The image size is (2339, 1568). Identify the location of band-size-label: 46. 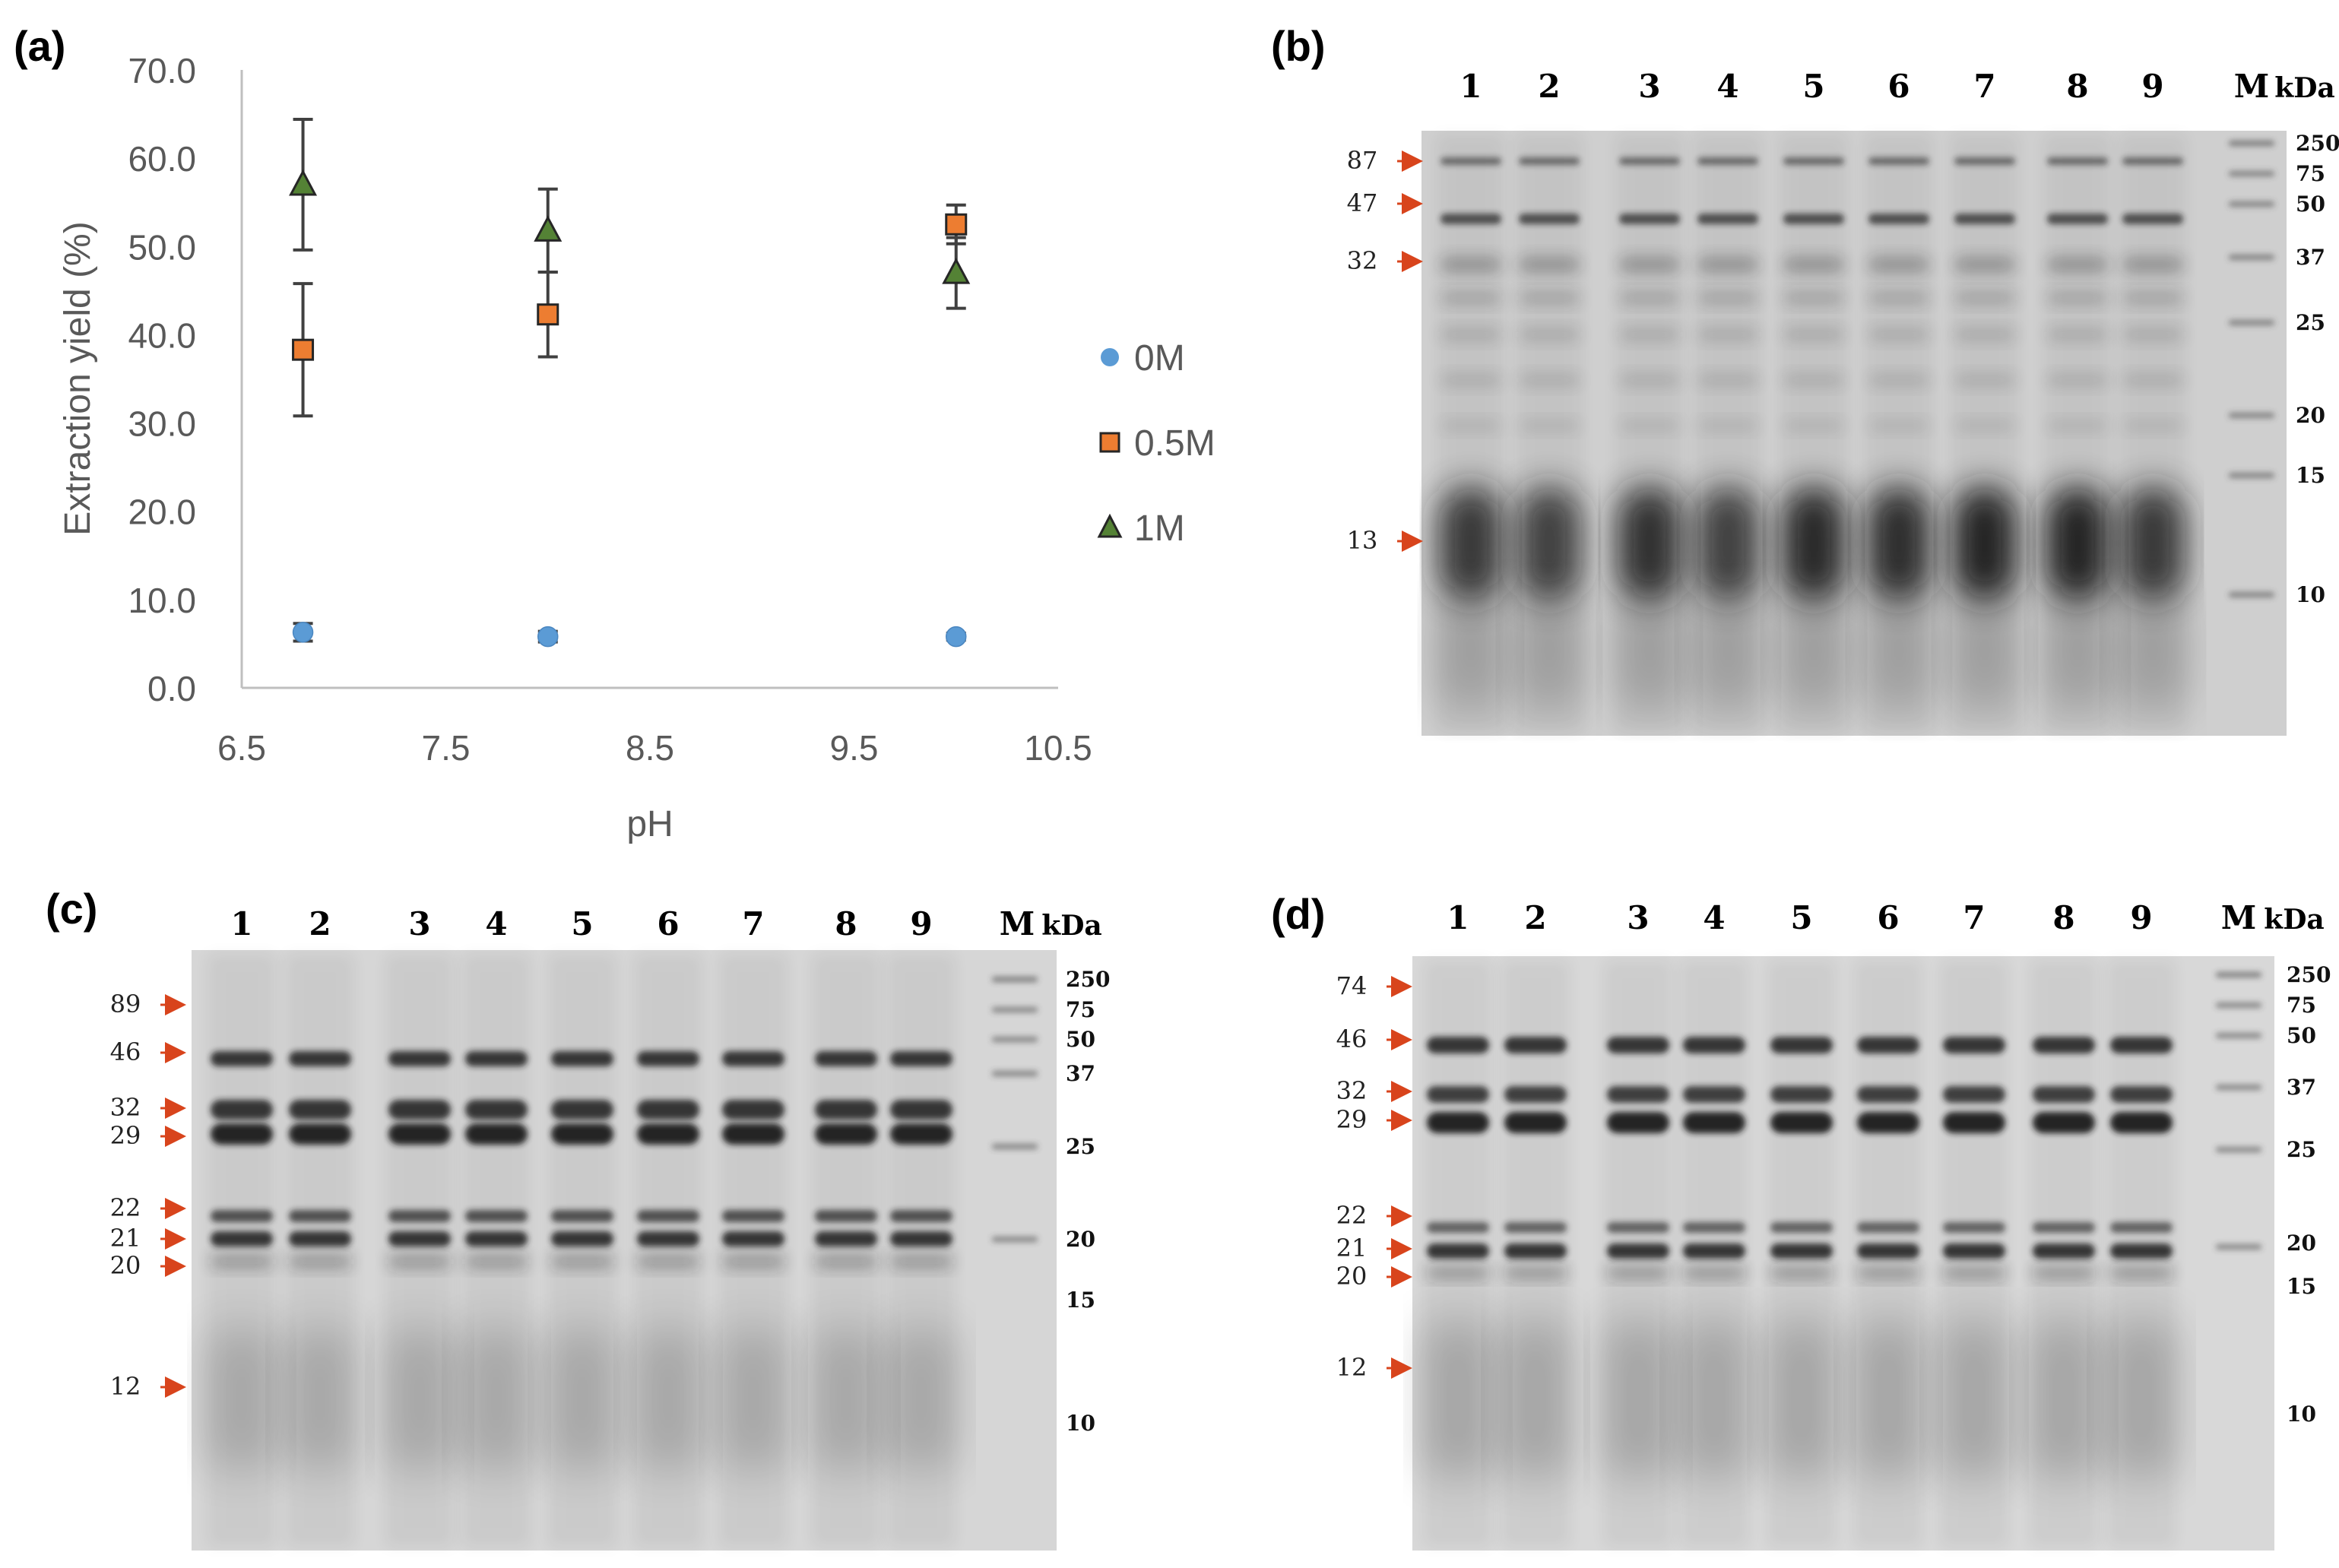
(1352, 1039).